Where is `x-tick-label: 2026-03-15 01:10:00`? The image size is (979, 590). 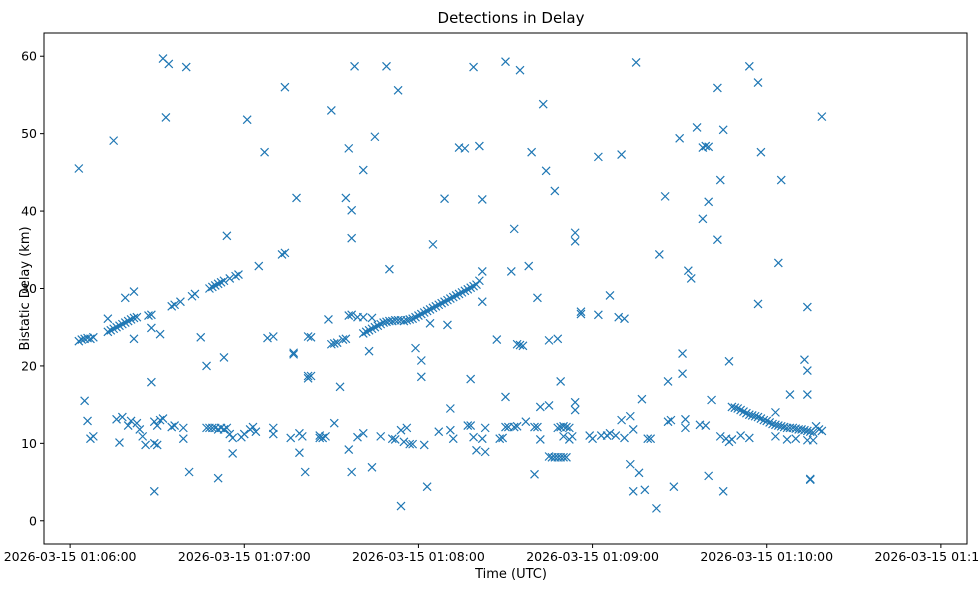 x-tick-label: 2026-03-15 01:10:00 is located at coordinates (766, 556).